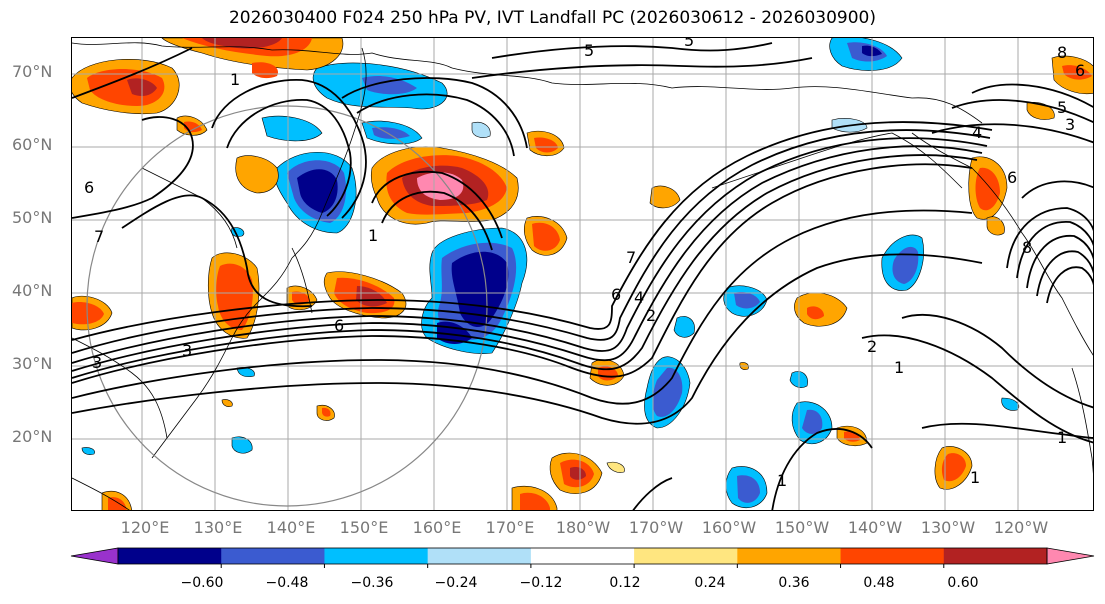 The width and height of the screenshot is (1105, 604). What do you see at coordinates (32, 71) in the screenshot?
I see `lat-label-70n: 70°N` at bounding box center [32, 71].